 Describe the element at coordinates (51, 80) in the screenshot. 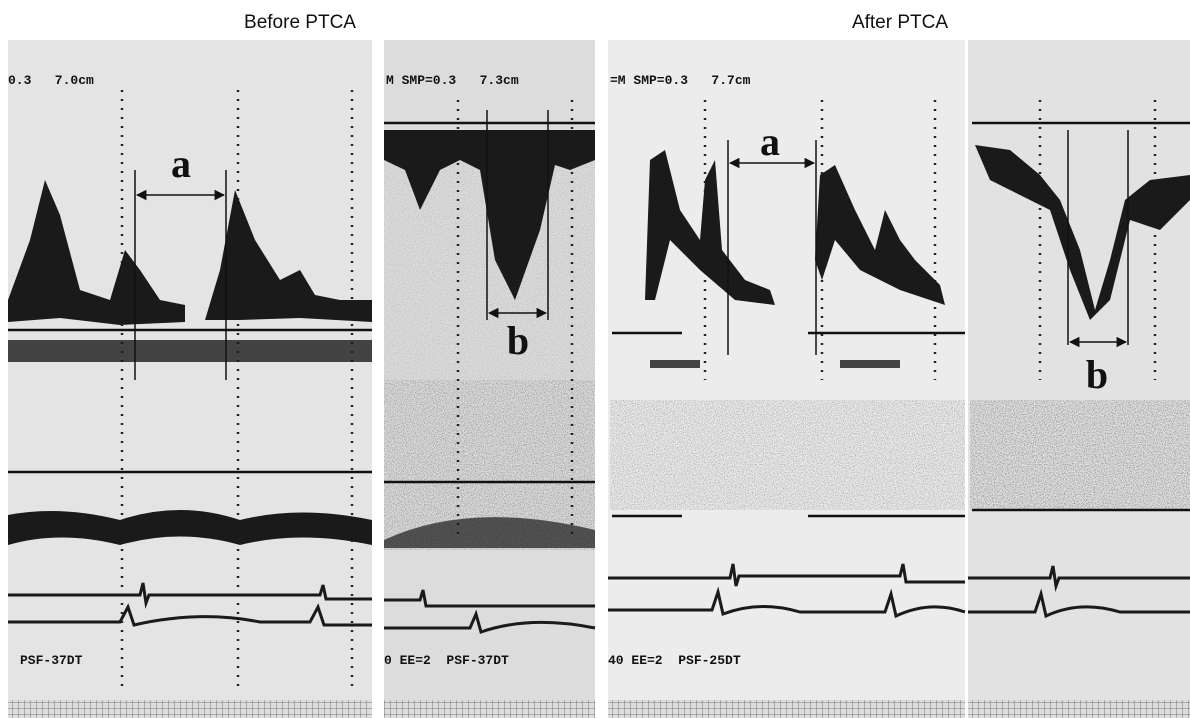

I see `screen-header: 0.3 7.0cm` at that location.